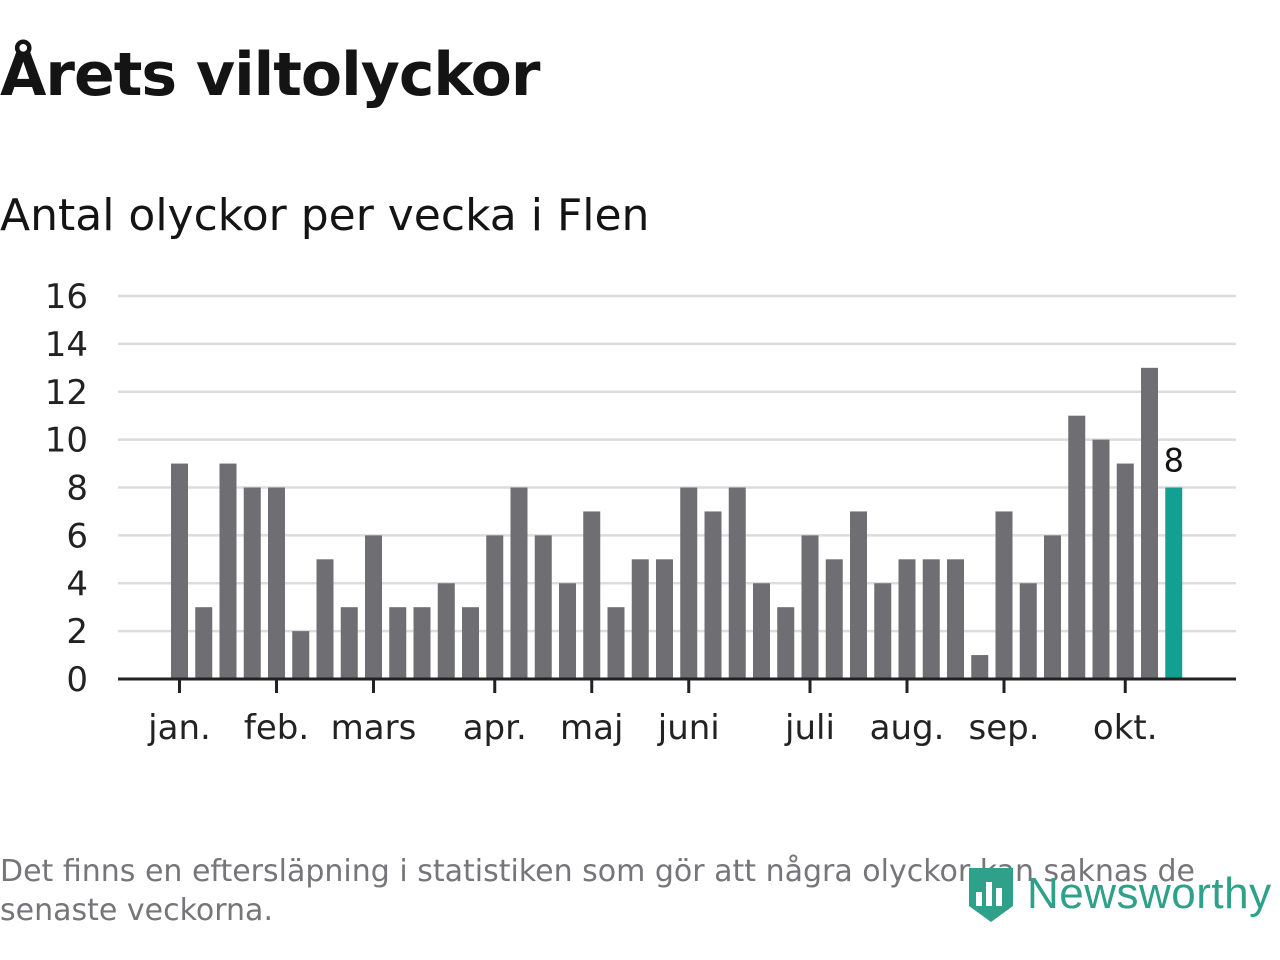 The height and width of the screenshot is (960, 1280). I want to click on y-tick-label: 4, so click(77, 584).